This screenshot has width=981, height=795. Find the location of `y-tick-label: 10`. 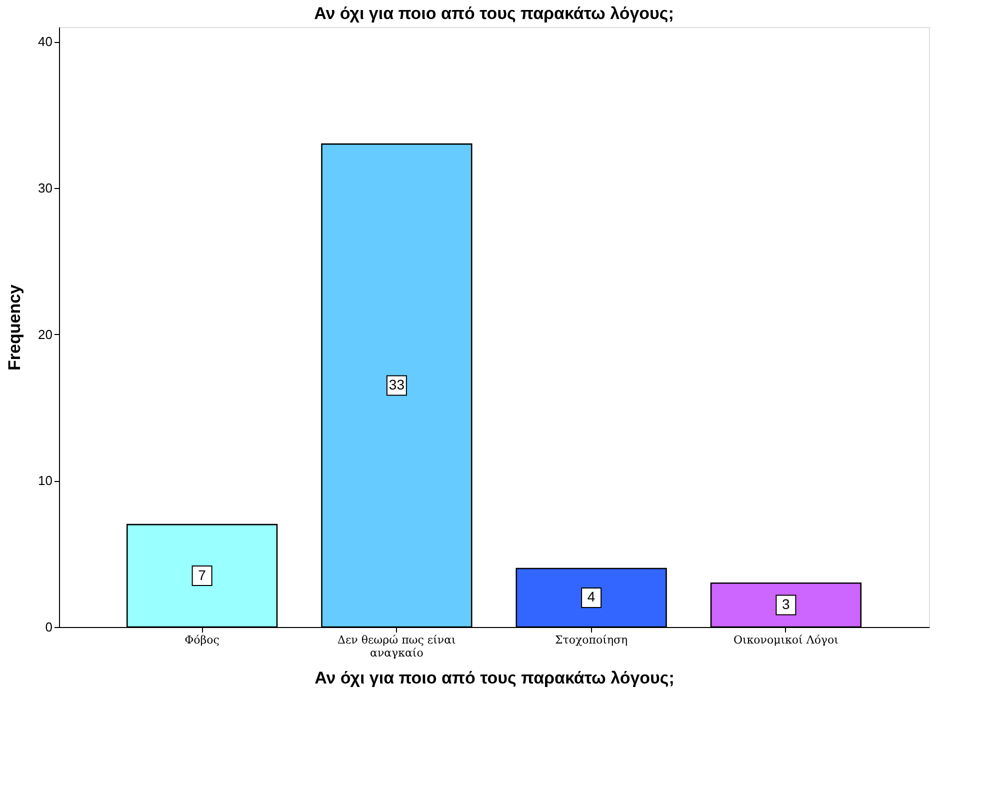

y-tick-label: 10 is located at coordinates (45, 480).